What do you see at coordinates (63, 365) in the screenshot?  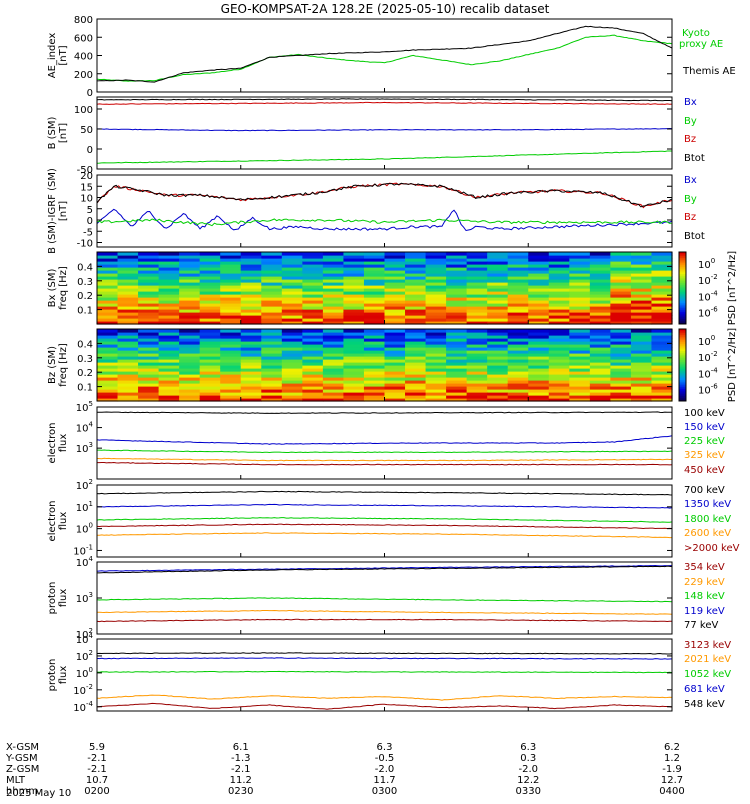 I see `y-axis-label: freq [Hz]` at bounding box center [63, 365].